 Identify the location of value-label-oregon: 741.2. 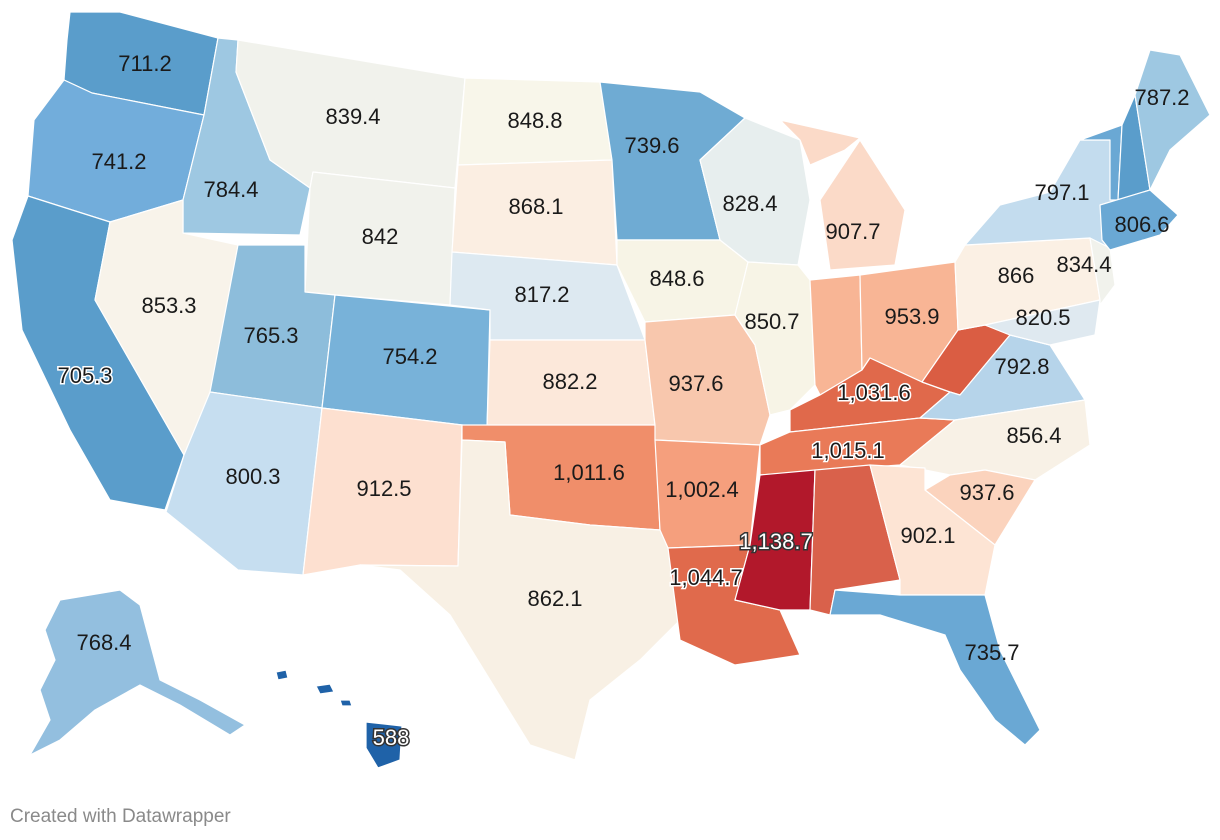
(118, 161).